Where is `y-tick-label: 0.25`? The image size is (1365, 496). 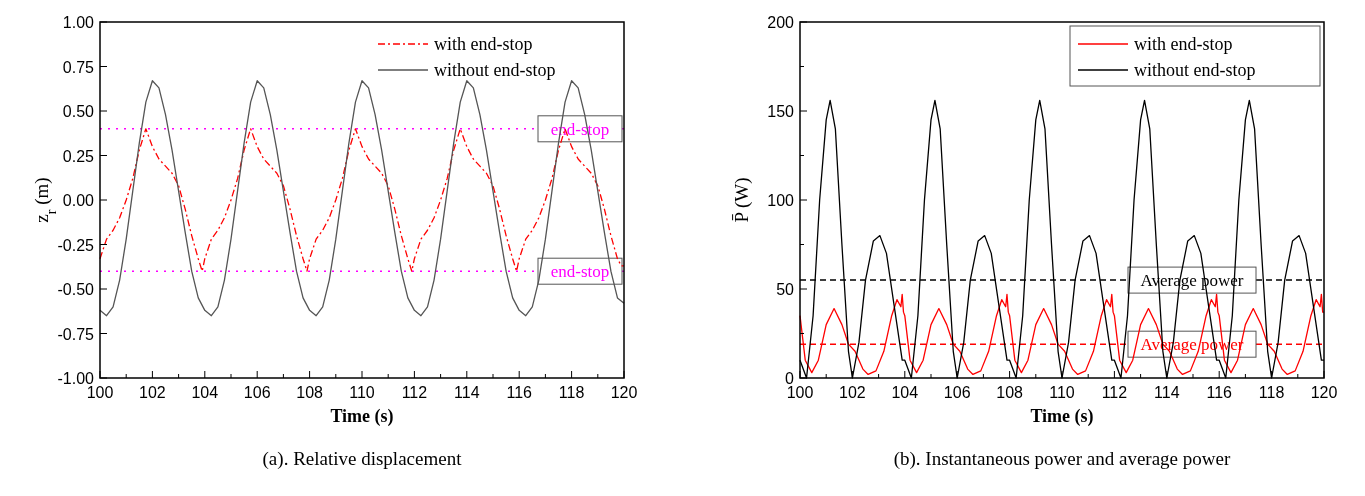 y-tick-label: 0.25 is located at coordinates (78, 156).